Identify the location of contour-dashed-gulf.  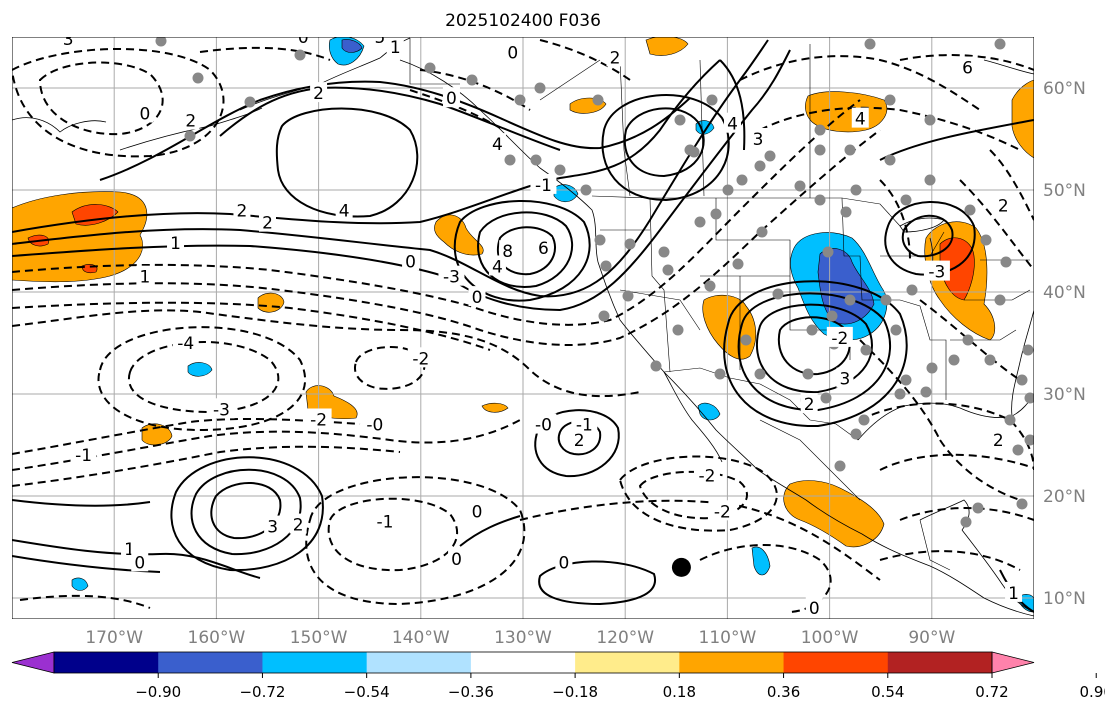
(946, 436).